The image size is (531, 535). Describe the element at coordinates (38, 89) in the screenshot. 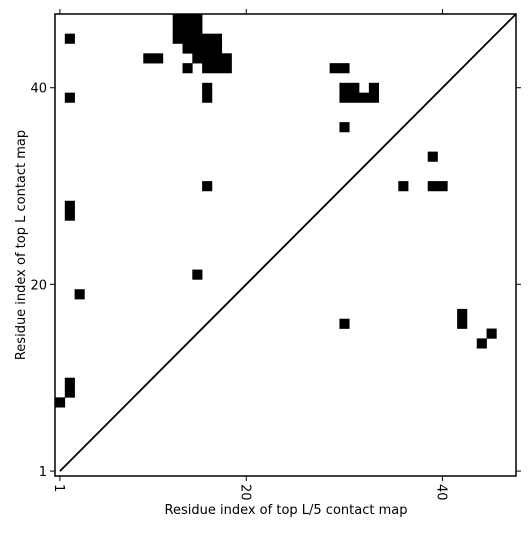

I see `y-tick-label: 40` at that location.